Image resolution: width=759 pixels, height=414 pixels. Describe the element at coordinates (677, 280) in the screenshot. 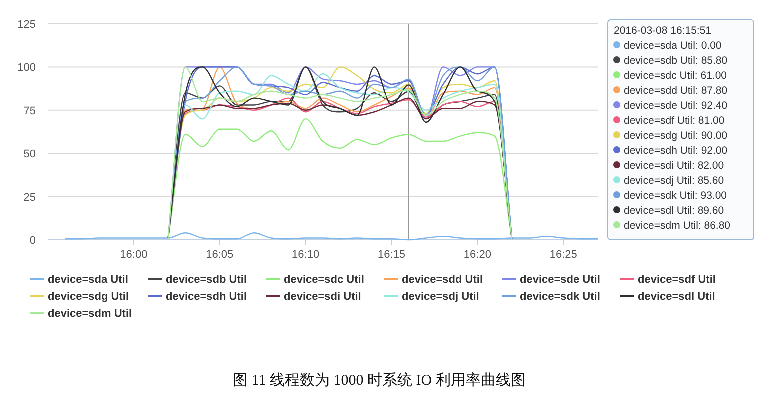

I see `legend-label: device=sdf Util` at that location.